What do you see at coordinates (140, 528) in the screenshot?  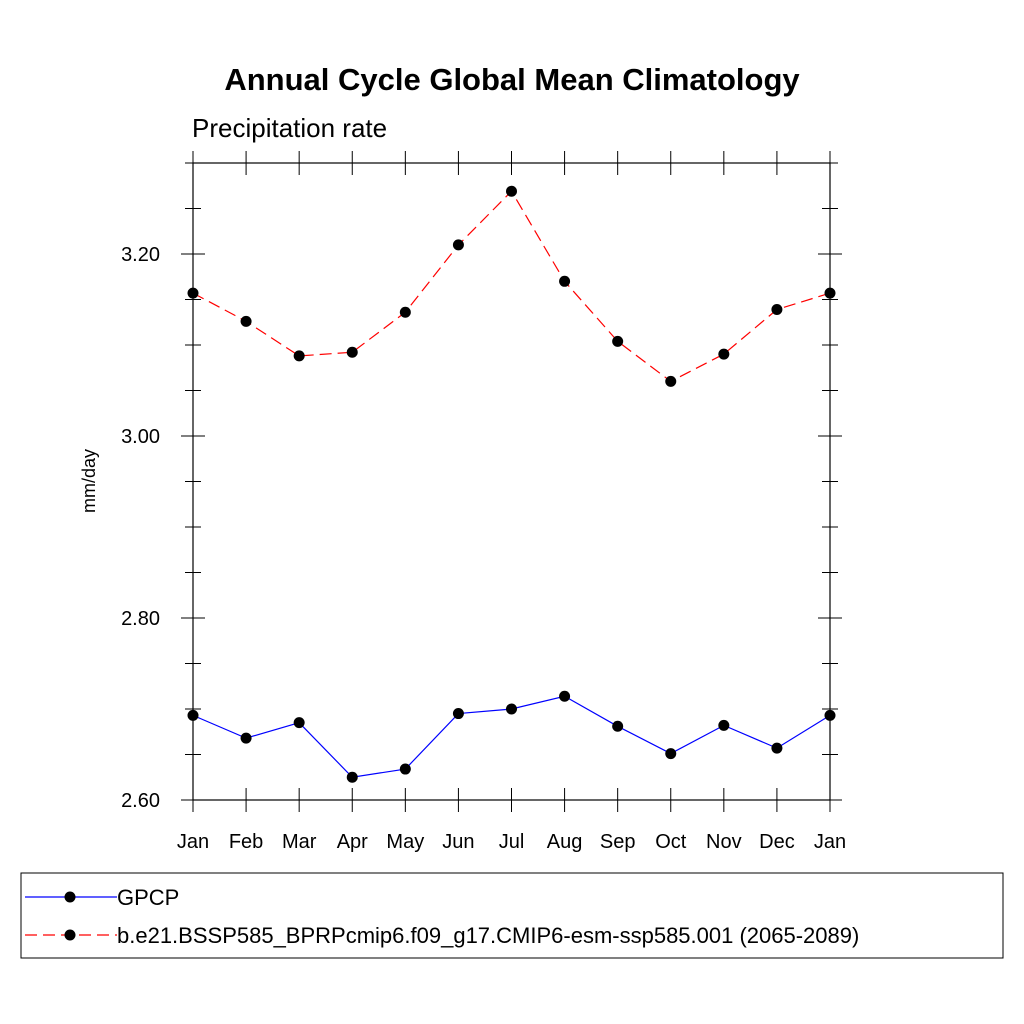 I see `y-tick-labels: 2.60 2.80 3.00 3.20` at bounding box center [140, 528].